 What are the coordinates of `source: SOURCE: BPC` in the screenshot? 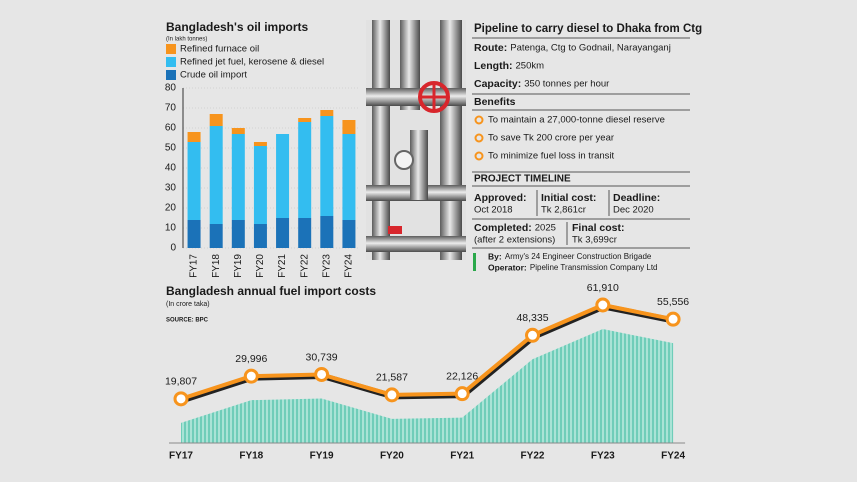 It's located at (187, 321).